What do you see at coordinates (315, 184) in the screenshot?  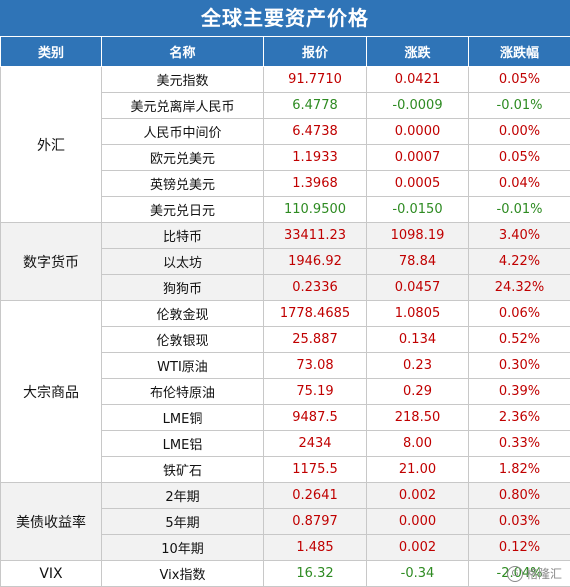 I see `price-cell: 1.3968` at bounding box center [315, 184].